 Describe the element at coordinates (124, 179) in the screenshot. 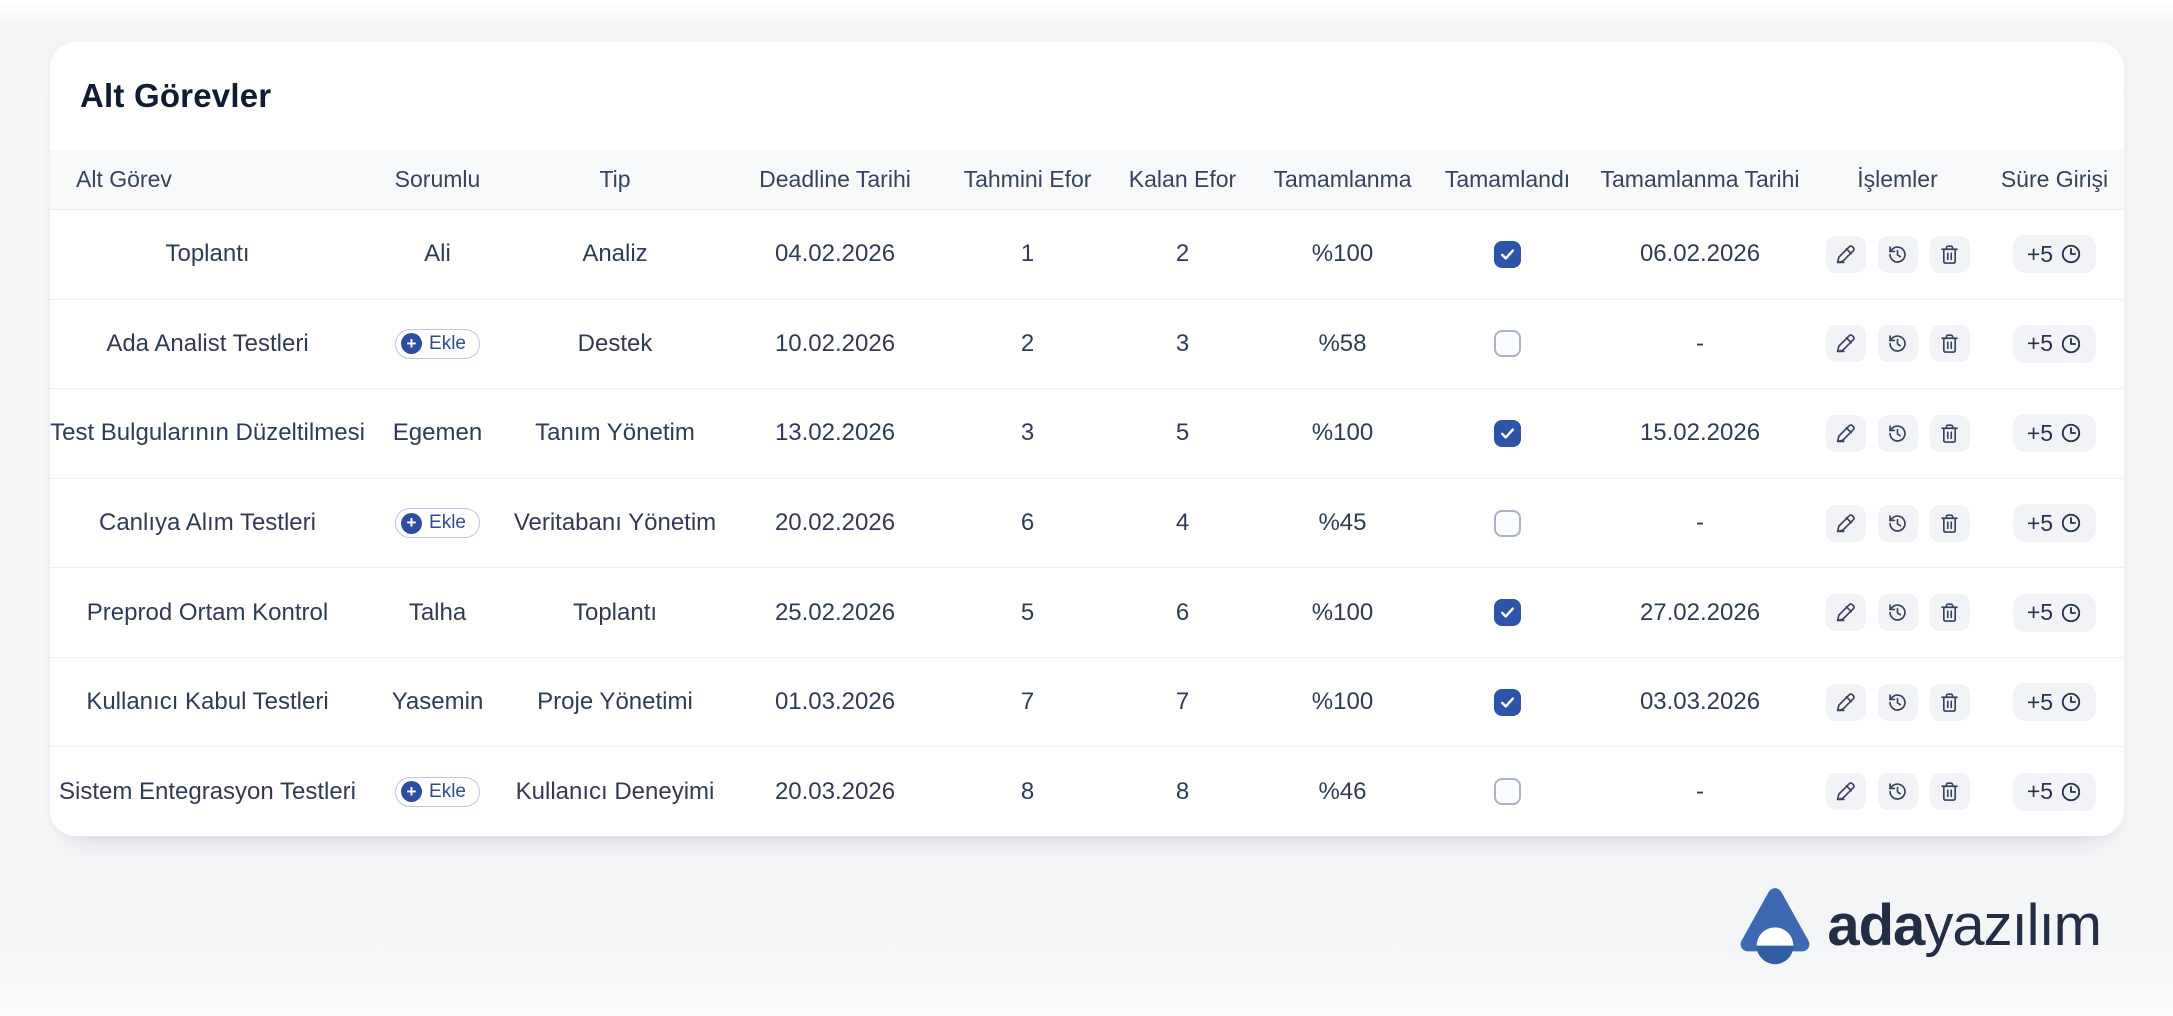

I see `column-header-alt_gorev: Alt Görev` at that location.